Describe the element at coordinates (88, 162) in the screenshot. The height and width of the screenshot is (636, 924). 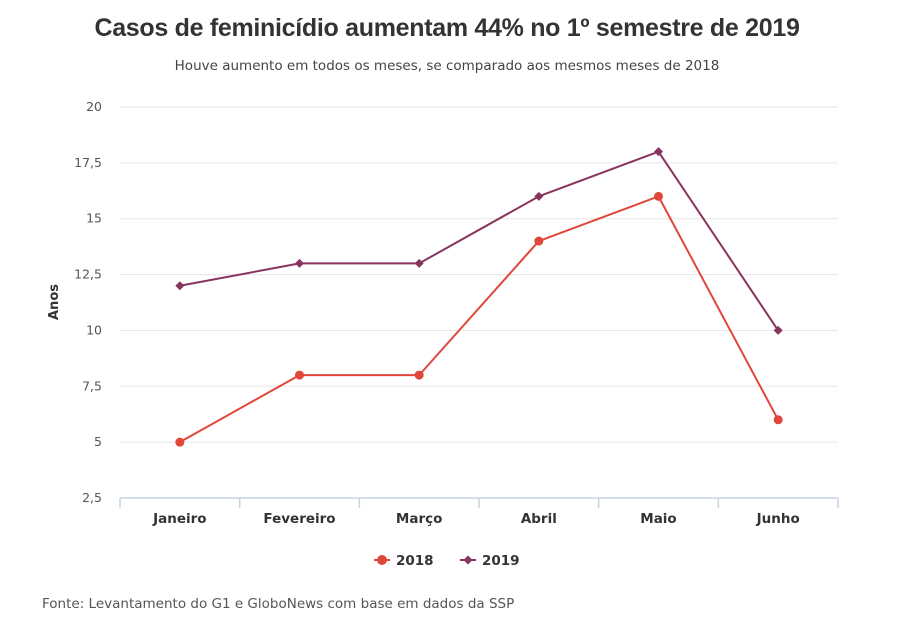
I see `y-tick-label: 17,5` at that location.